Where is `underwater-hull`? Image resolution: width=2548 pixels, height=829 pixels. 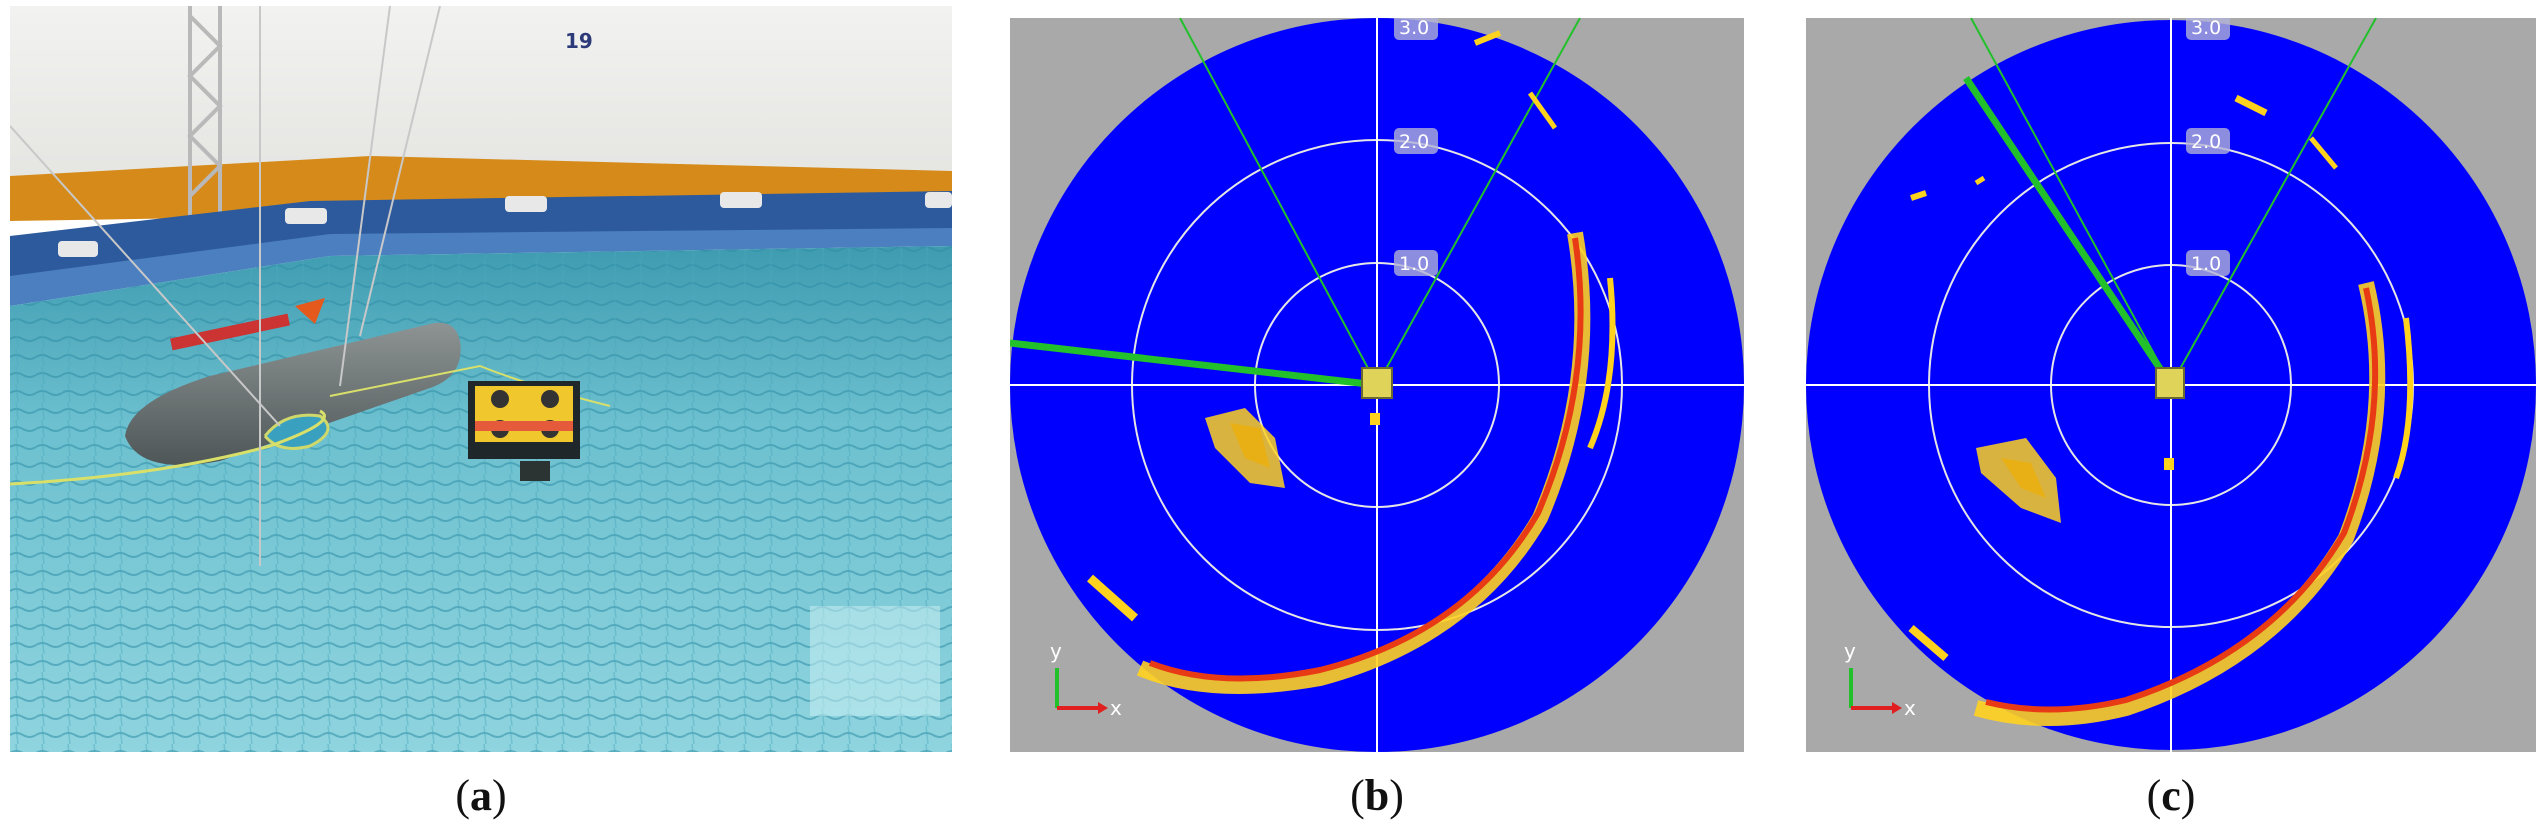
underwater-hull is located at coordinates (293, 382).